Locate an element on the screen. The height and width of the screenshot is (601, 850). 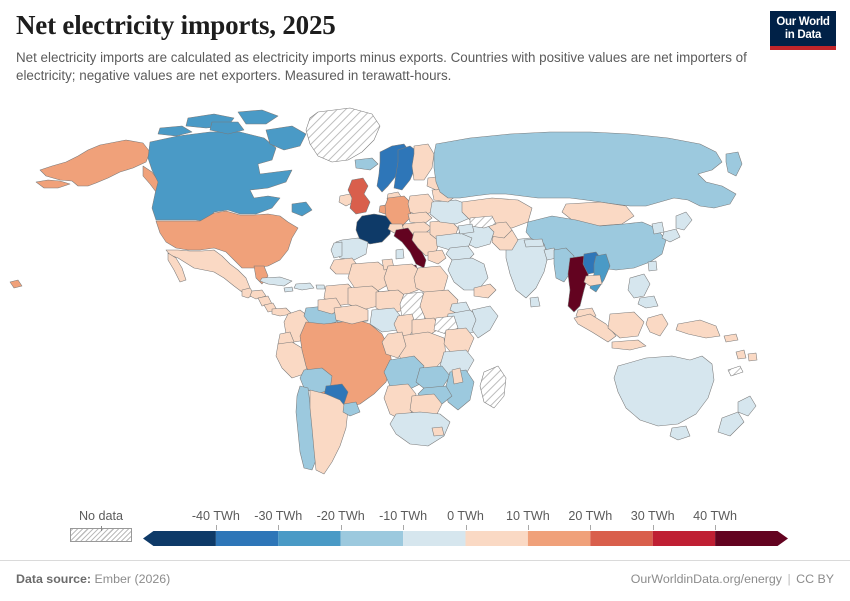
country-france is located at coordinates (374, 229).